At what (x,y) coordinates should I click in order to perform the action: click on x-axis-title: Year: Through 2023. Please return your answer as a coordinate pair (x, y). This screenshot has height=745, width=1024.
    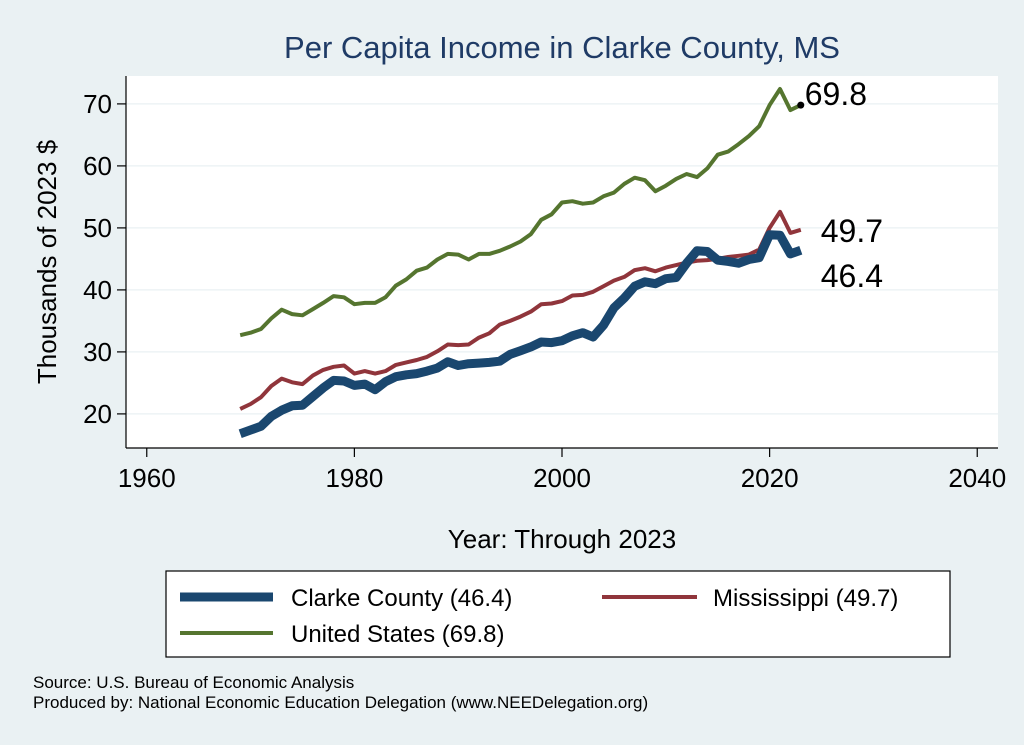
    Looking at the image, I should click on (562, 539).